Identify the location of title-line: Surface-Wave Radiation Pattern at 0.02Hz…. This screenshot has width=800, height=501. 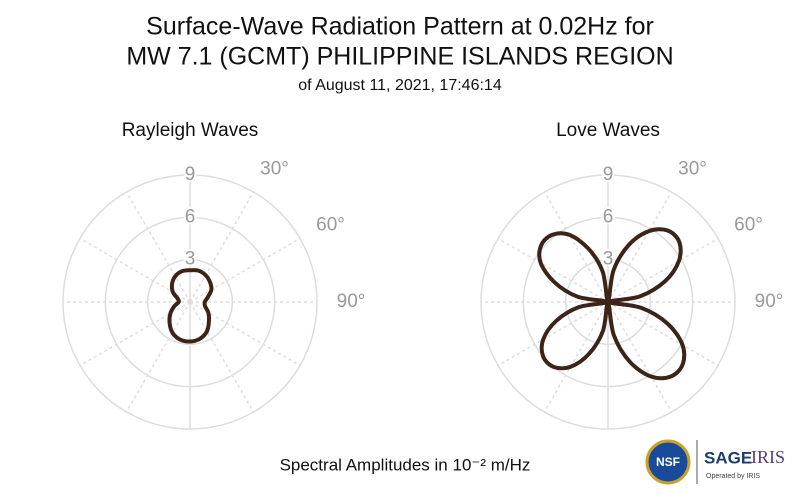
(400, 27).